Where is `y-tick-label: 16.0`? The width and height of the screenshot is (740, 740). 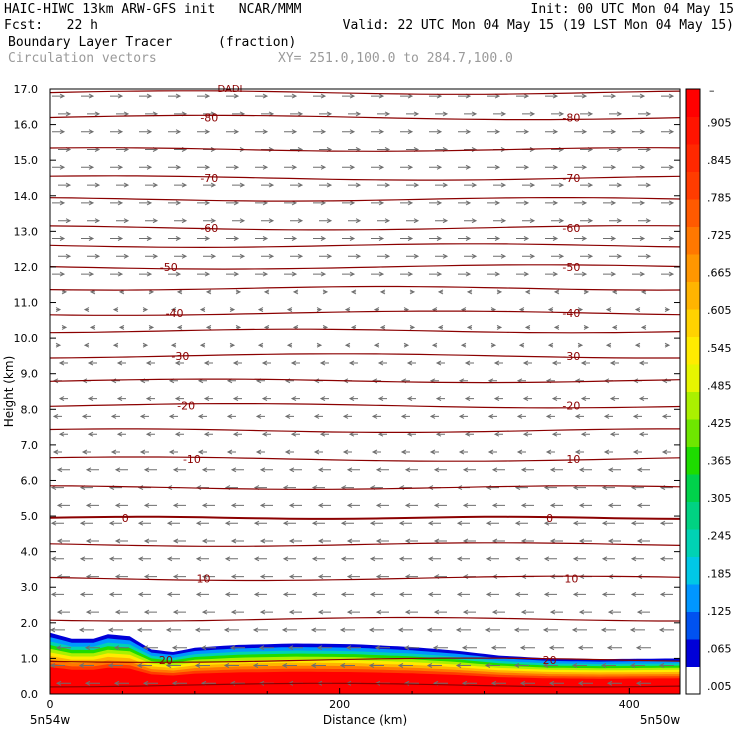 y-tick-label: 16.0 is located at coordinates (26, 125).